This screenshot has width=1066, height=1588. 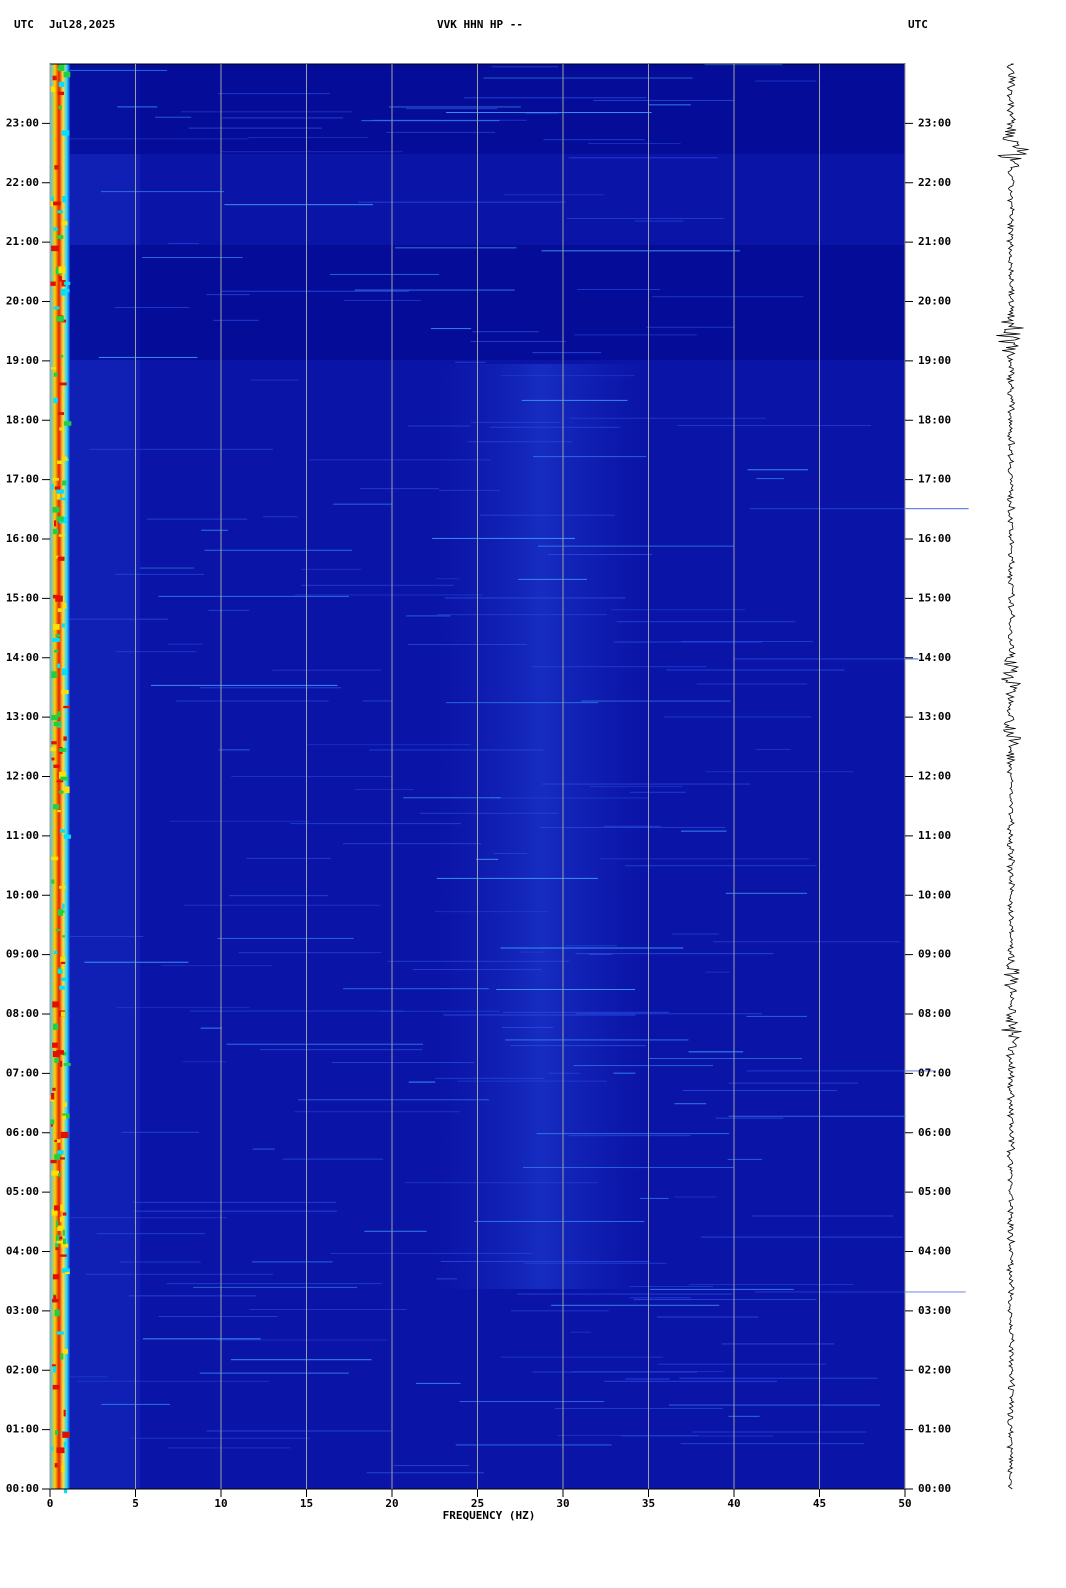 I want to click on y-tick-label: 05:00, so click(x=934, y=1191).